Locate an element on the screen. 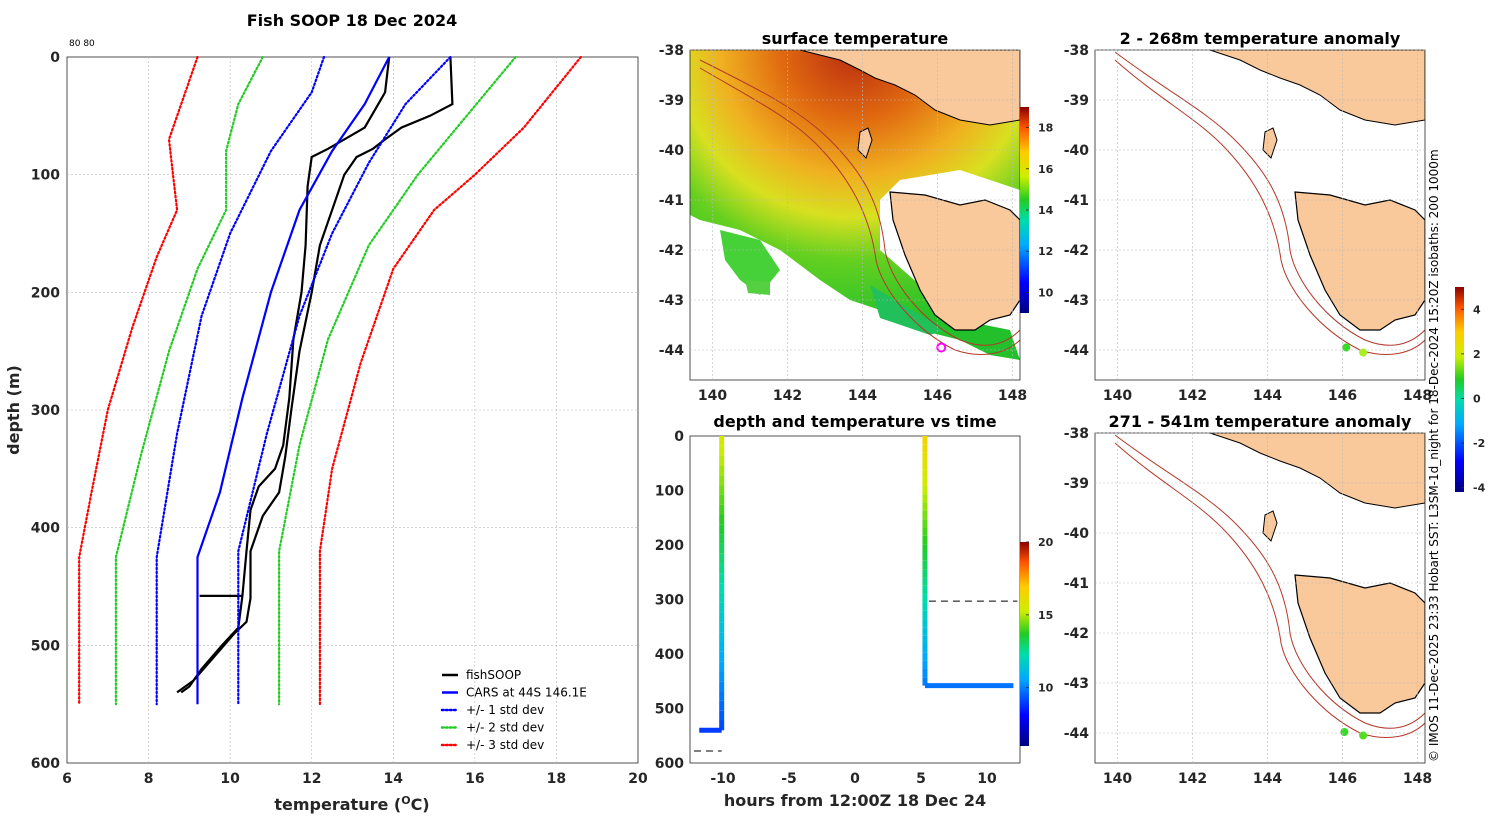 This screenshot has height=820, width=1500. timeseries-title: depth and temperature vs time is located at coordinates (854, 421).